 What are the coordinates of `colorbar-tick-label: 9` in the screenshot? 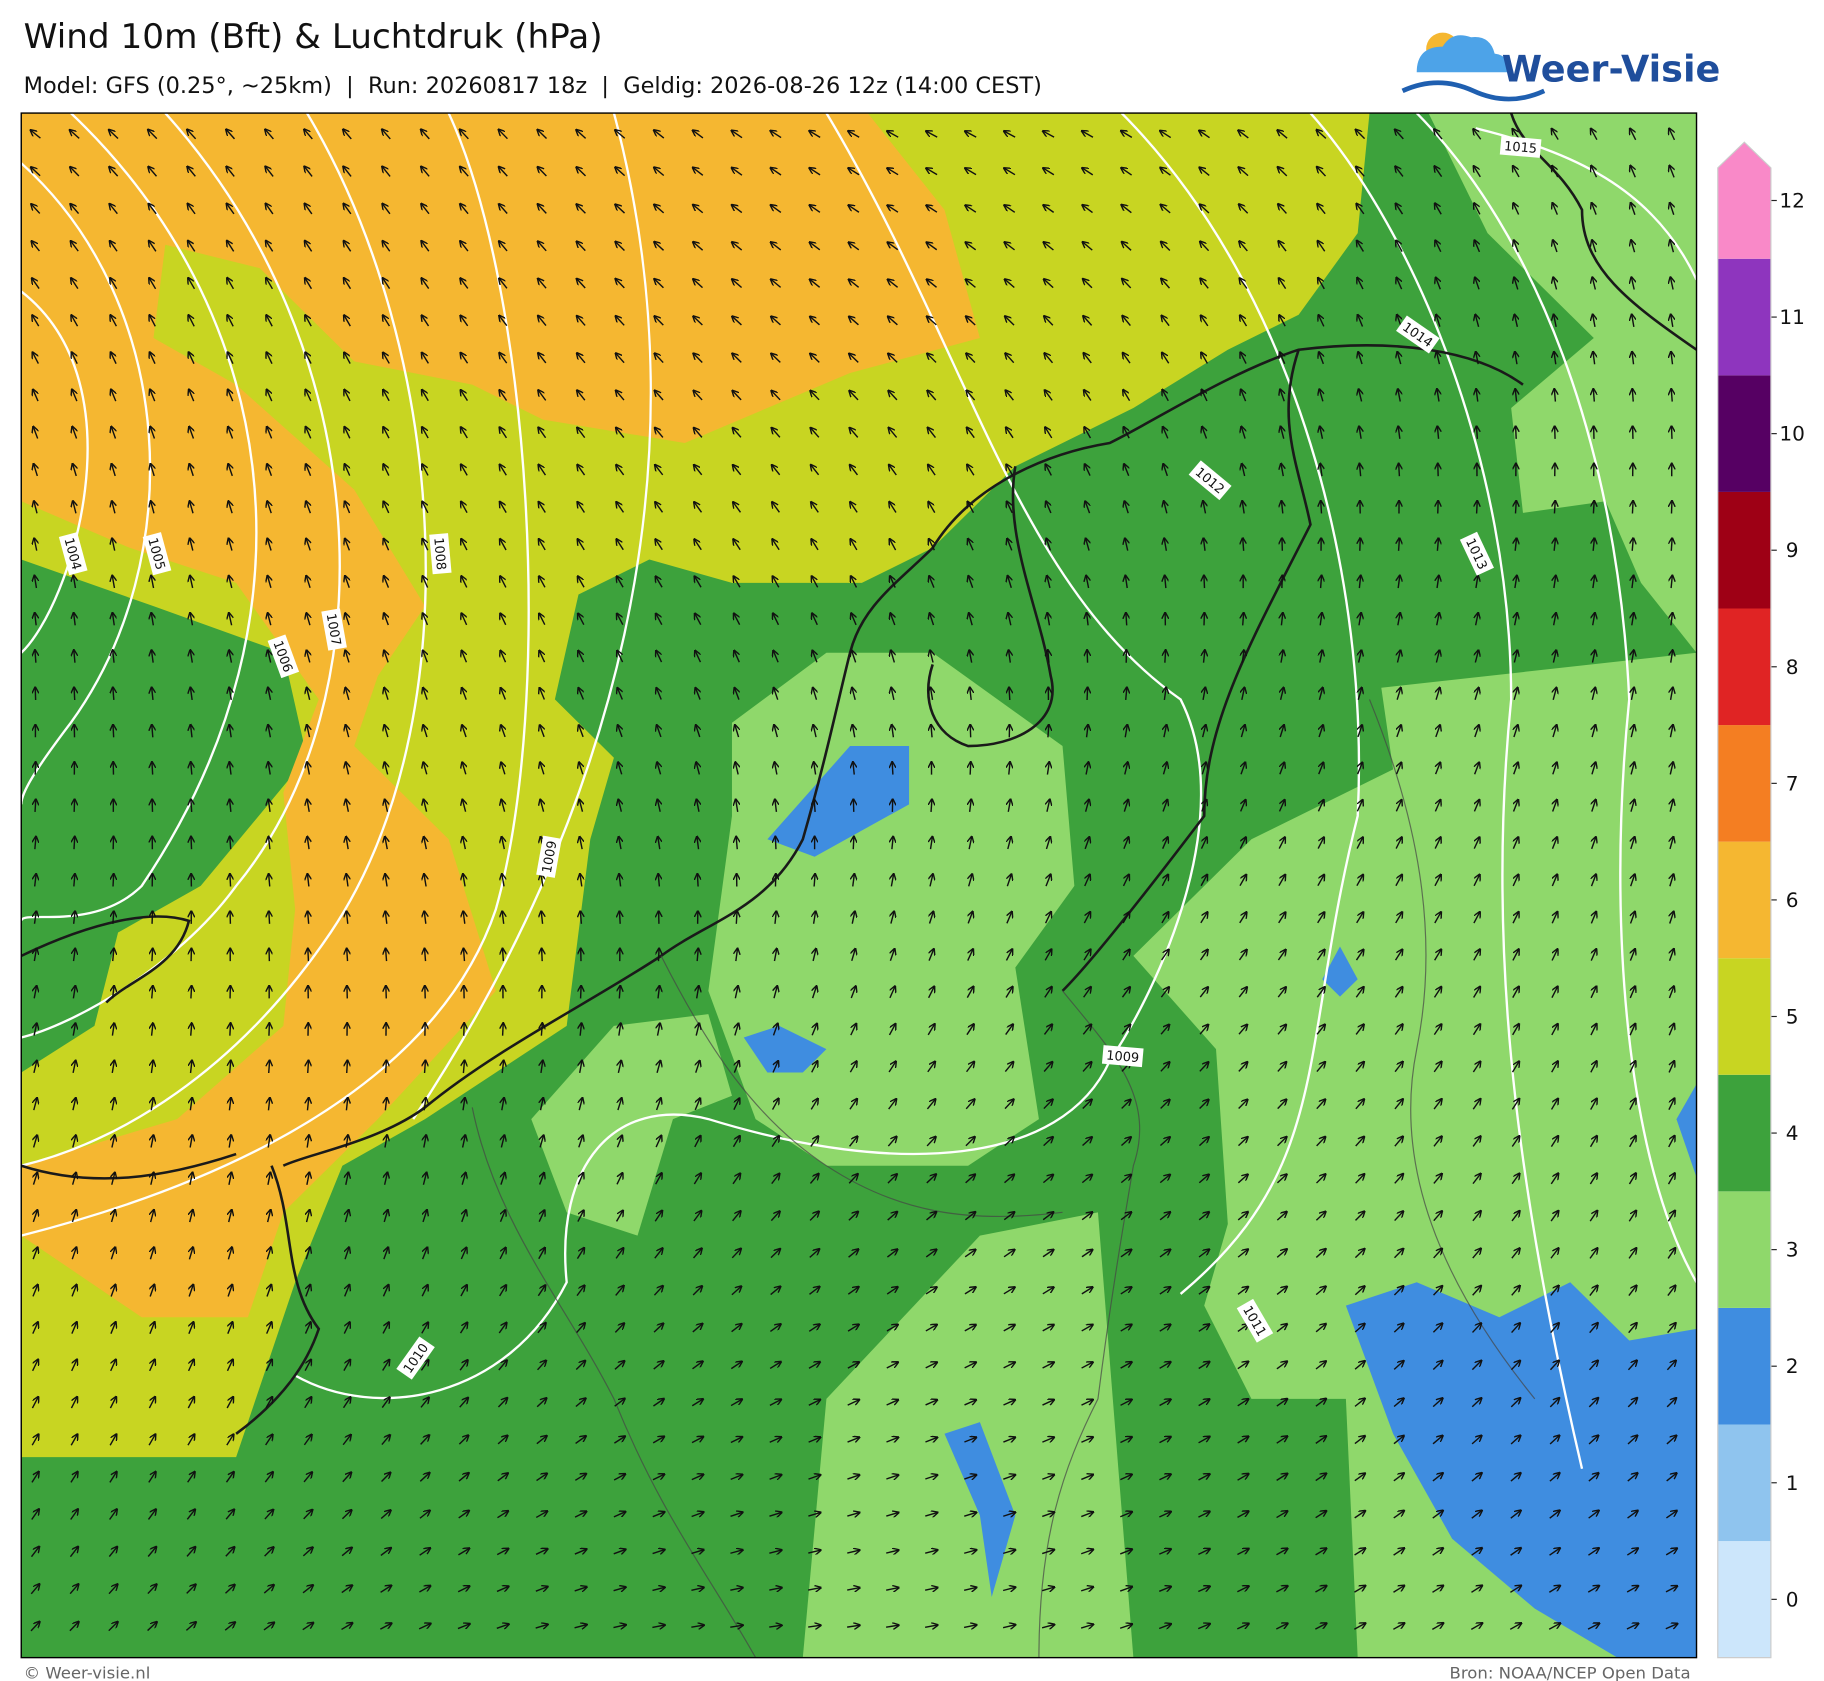 It's located at (1792, 550).